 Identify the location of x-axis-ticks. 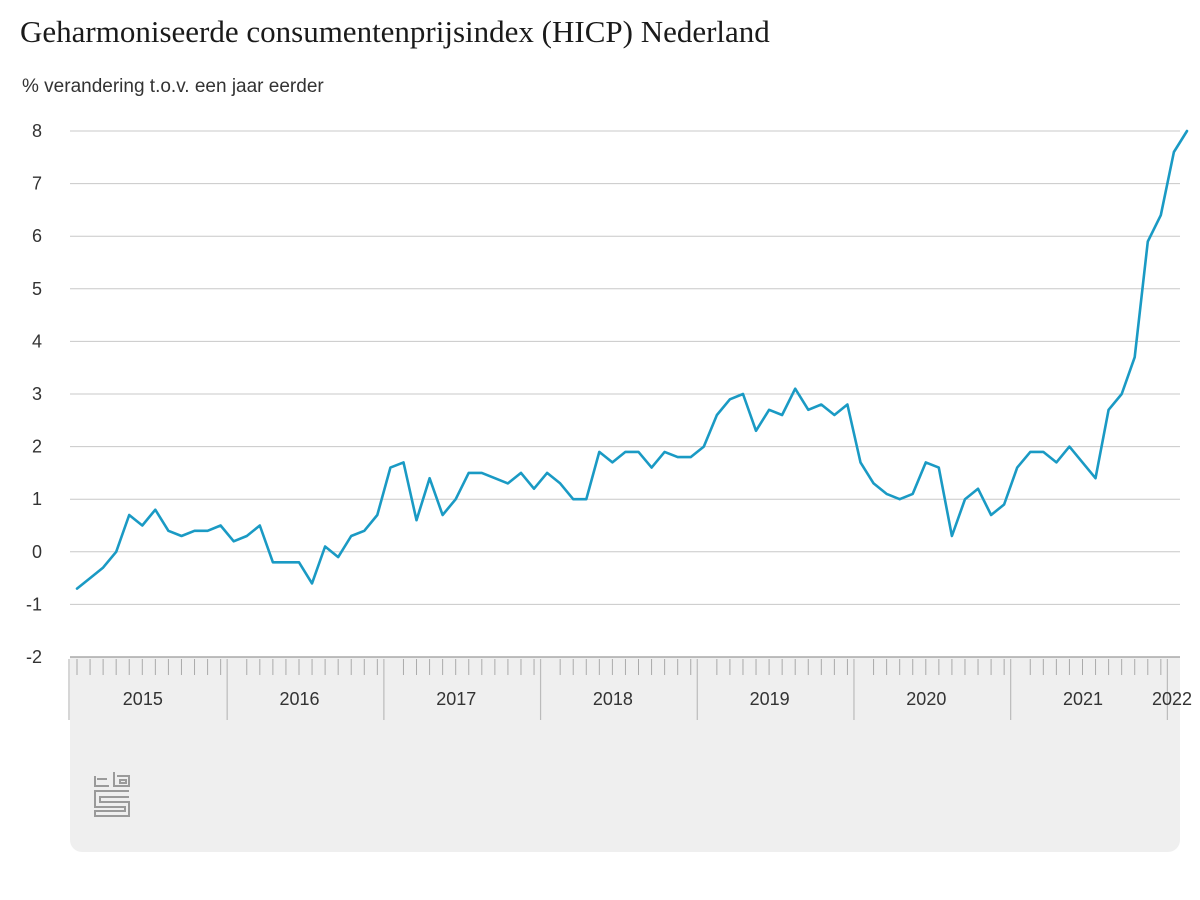
(618, 689).